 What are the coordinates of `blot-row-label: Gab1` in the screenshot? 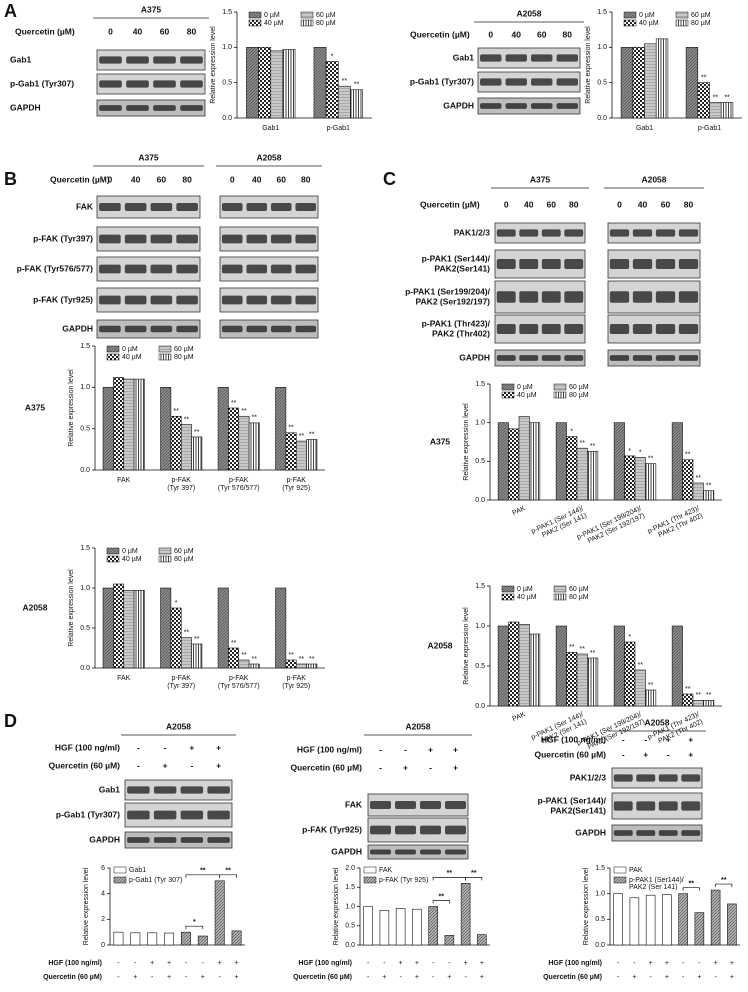 It's located at (21, 59).